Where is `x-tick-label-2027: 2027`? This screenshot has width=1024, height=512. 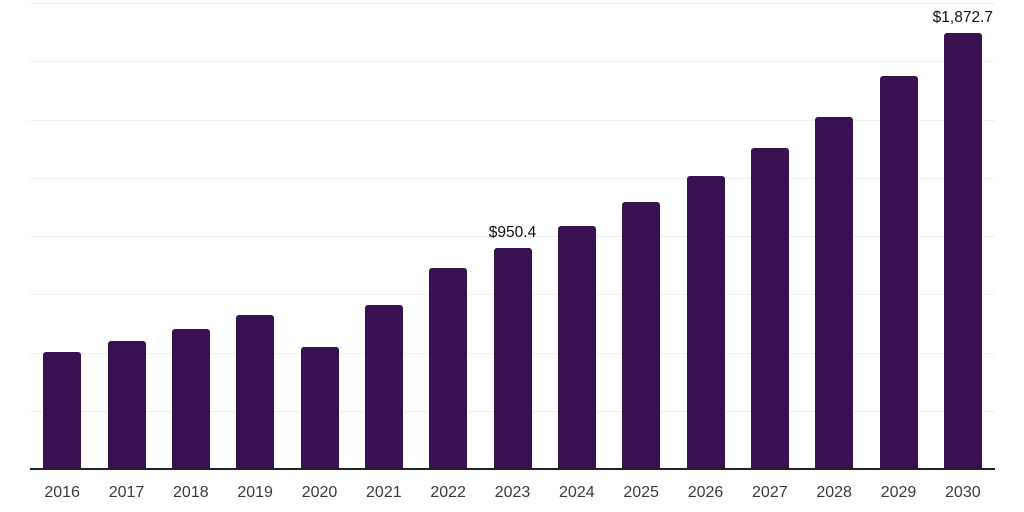 x-tick-label-2027: 2027 is located at coordinates (770, 492).